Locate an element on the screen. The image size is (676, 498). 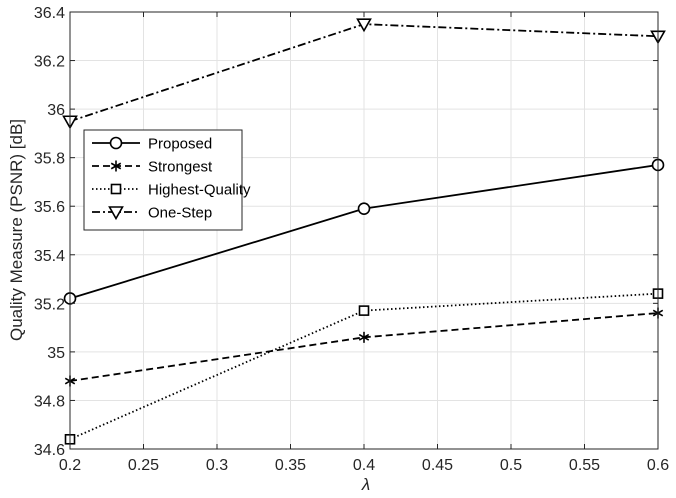
legend-entry: Proposed is located at coordinates (152, 144).